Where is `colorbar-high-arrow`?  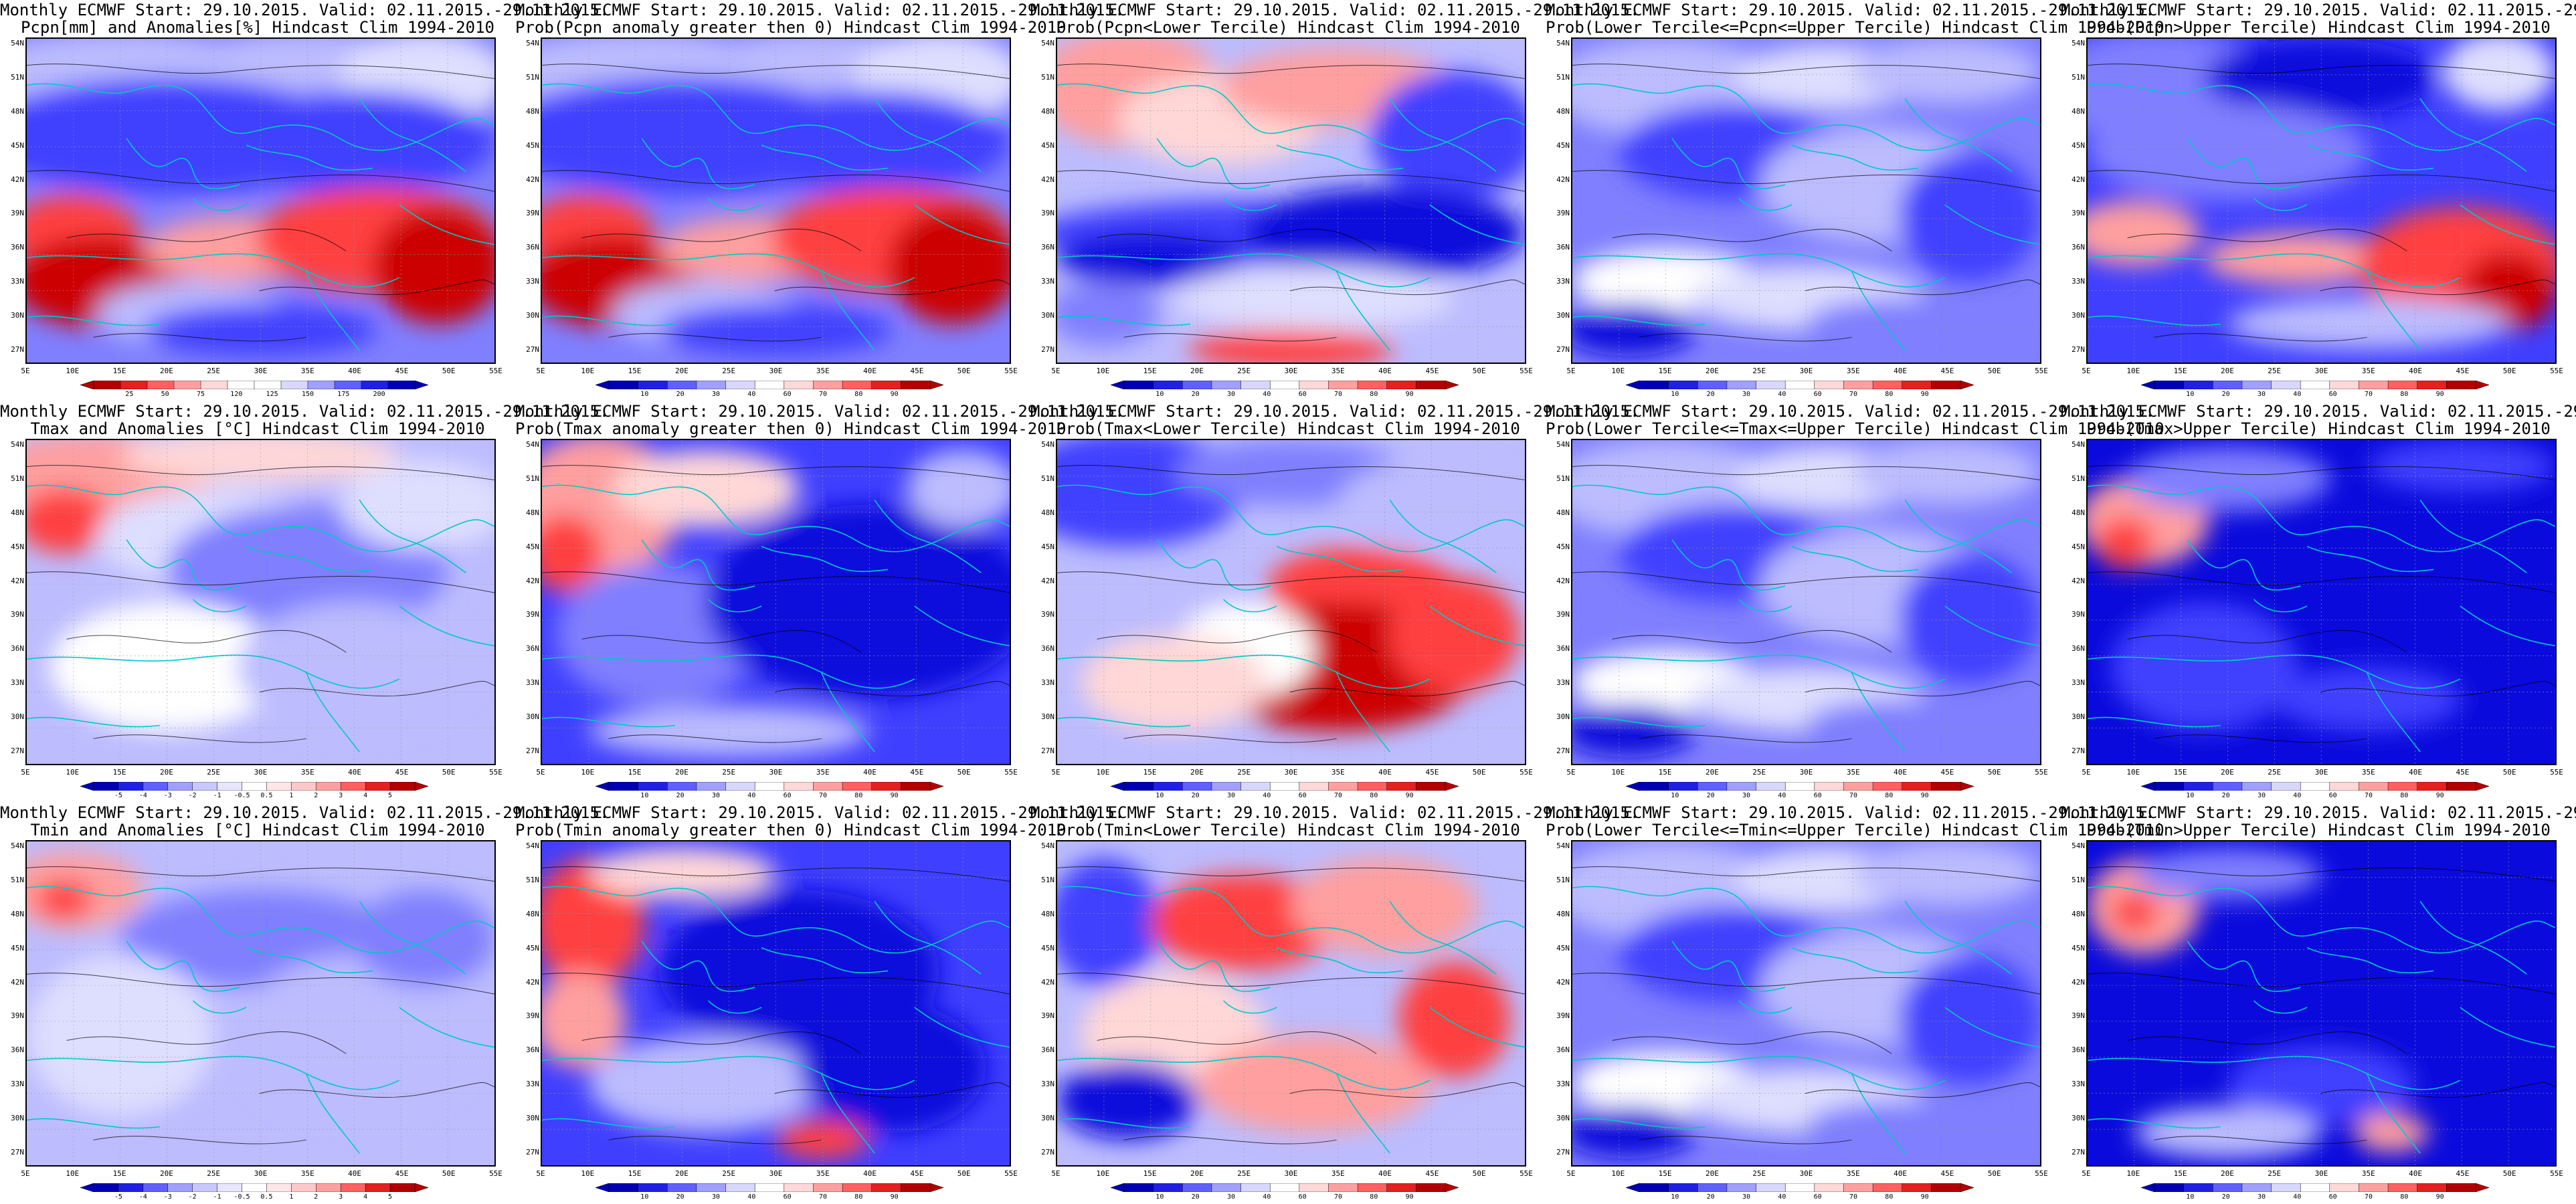
colorbar-high-arrow is located at coordinates (2482, 786).